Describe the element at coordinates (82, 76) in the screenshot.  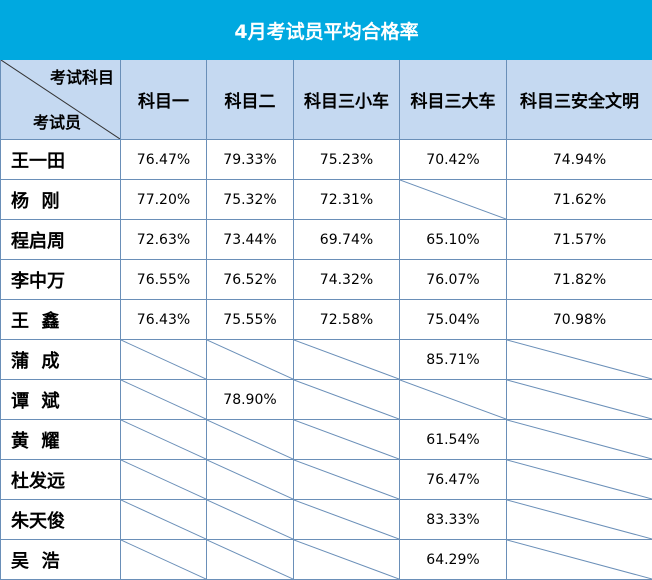
I see `corner-subject-label: 考试科目` at that location.